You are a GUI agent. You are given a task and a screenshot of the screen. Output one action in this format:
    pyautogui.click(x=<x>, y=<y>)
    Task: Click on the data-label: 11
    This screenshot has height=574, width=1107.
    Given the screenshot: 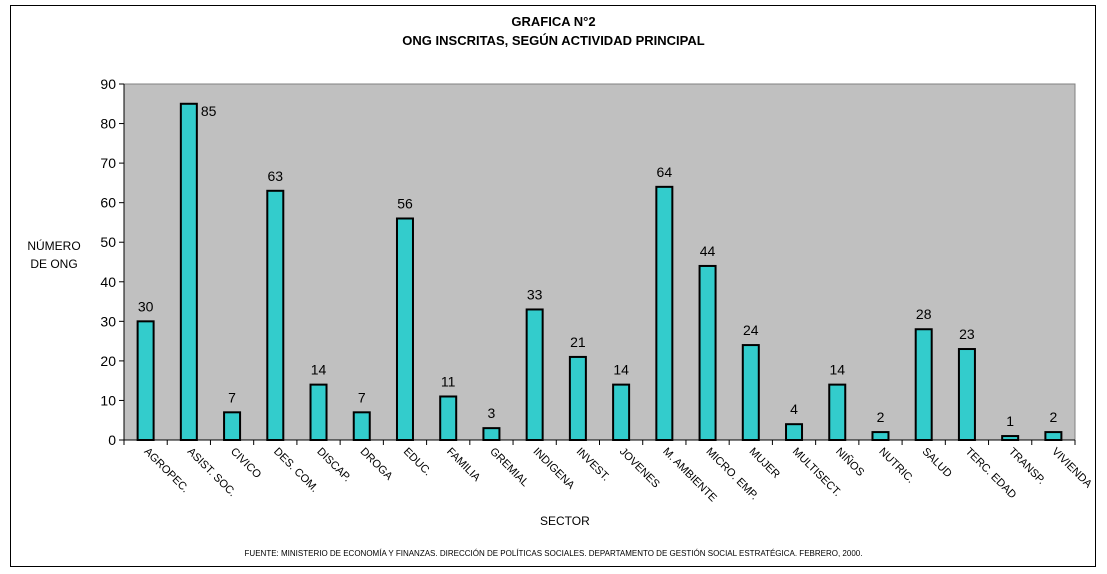 What is the action you would take?
    pyautogui.click(x=448, y=381)
    